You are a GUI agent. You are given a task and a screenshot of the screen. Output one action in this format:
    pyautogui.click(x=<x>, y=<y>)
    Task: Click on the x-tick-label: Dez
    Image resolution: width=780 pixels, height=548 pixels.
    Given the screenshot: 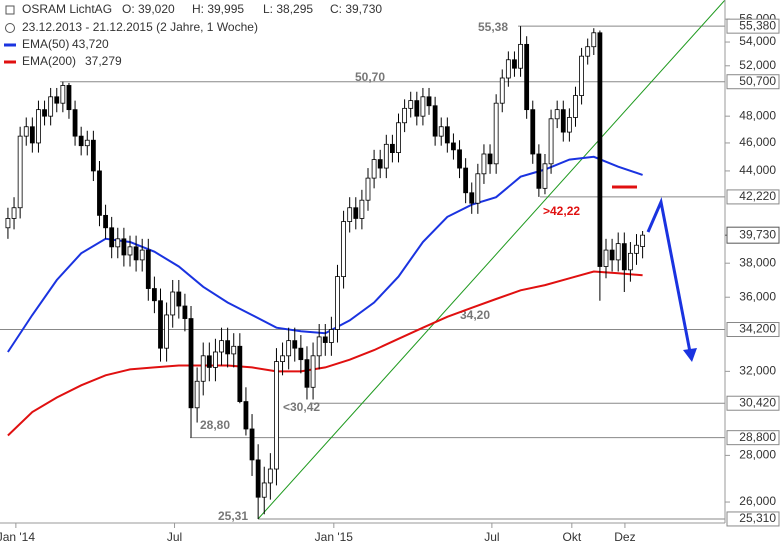 What is the action you would take?
    pyautogui.click(x=624, y=537)
    